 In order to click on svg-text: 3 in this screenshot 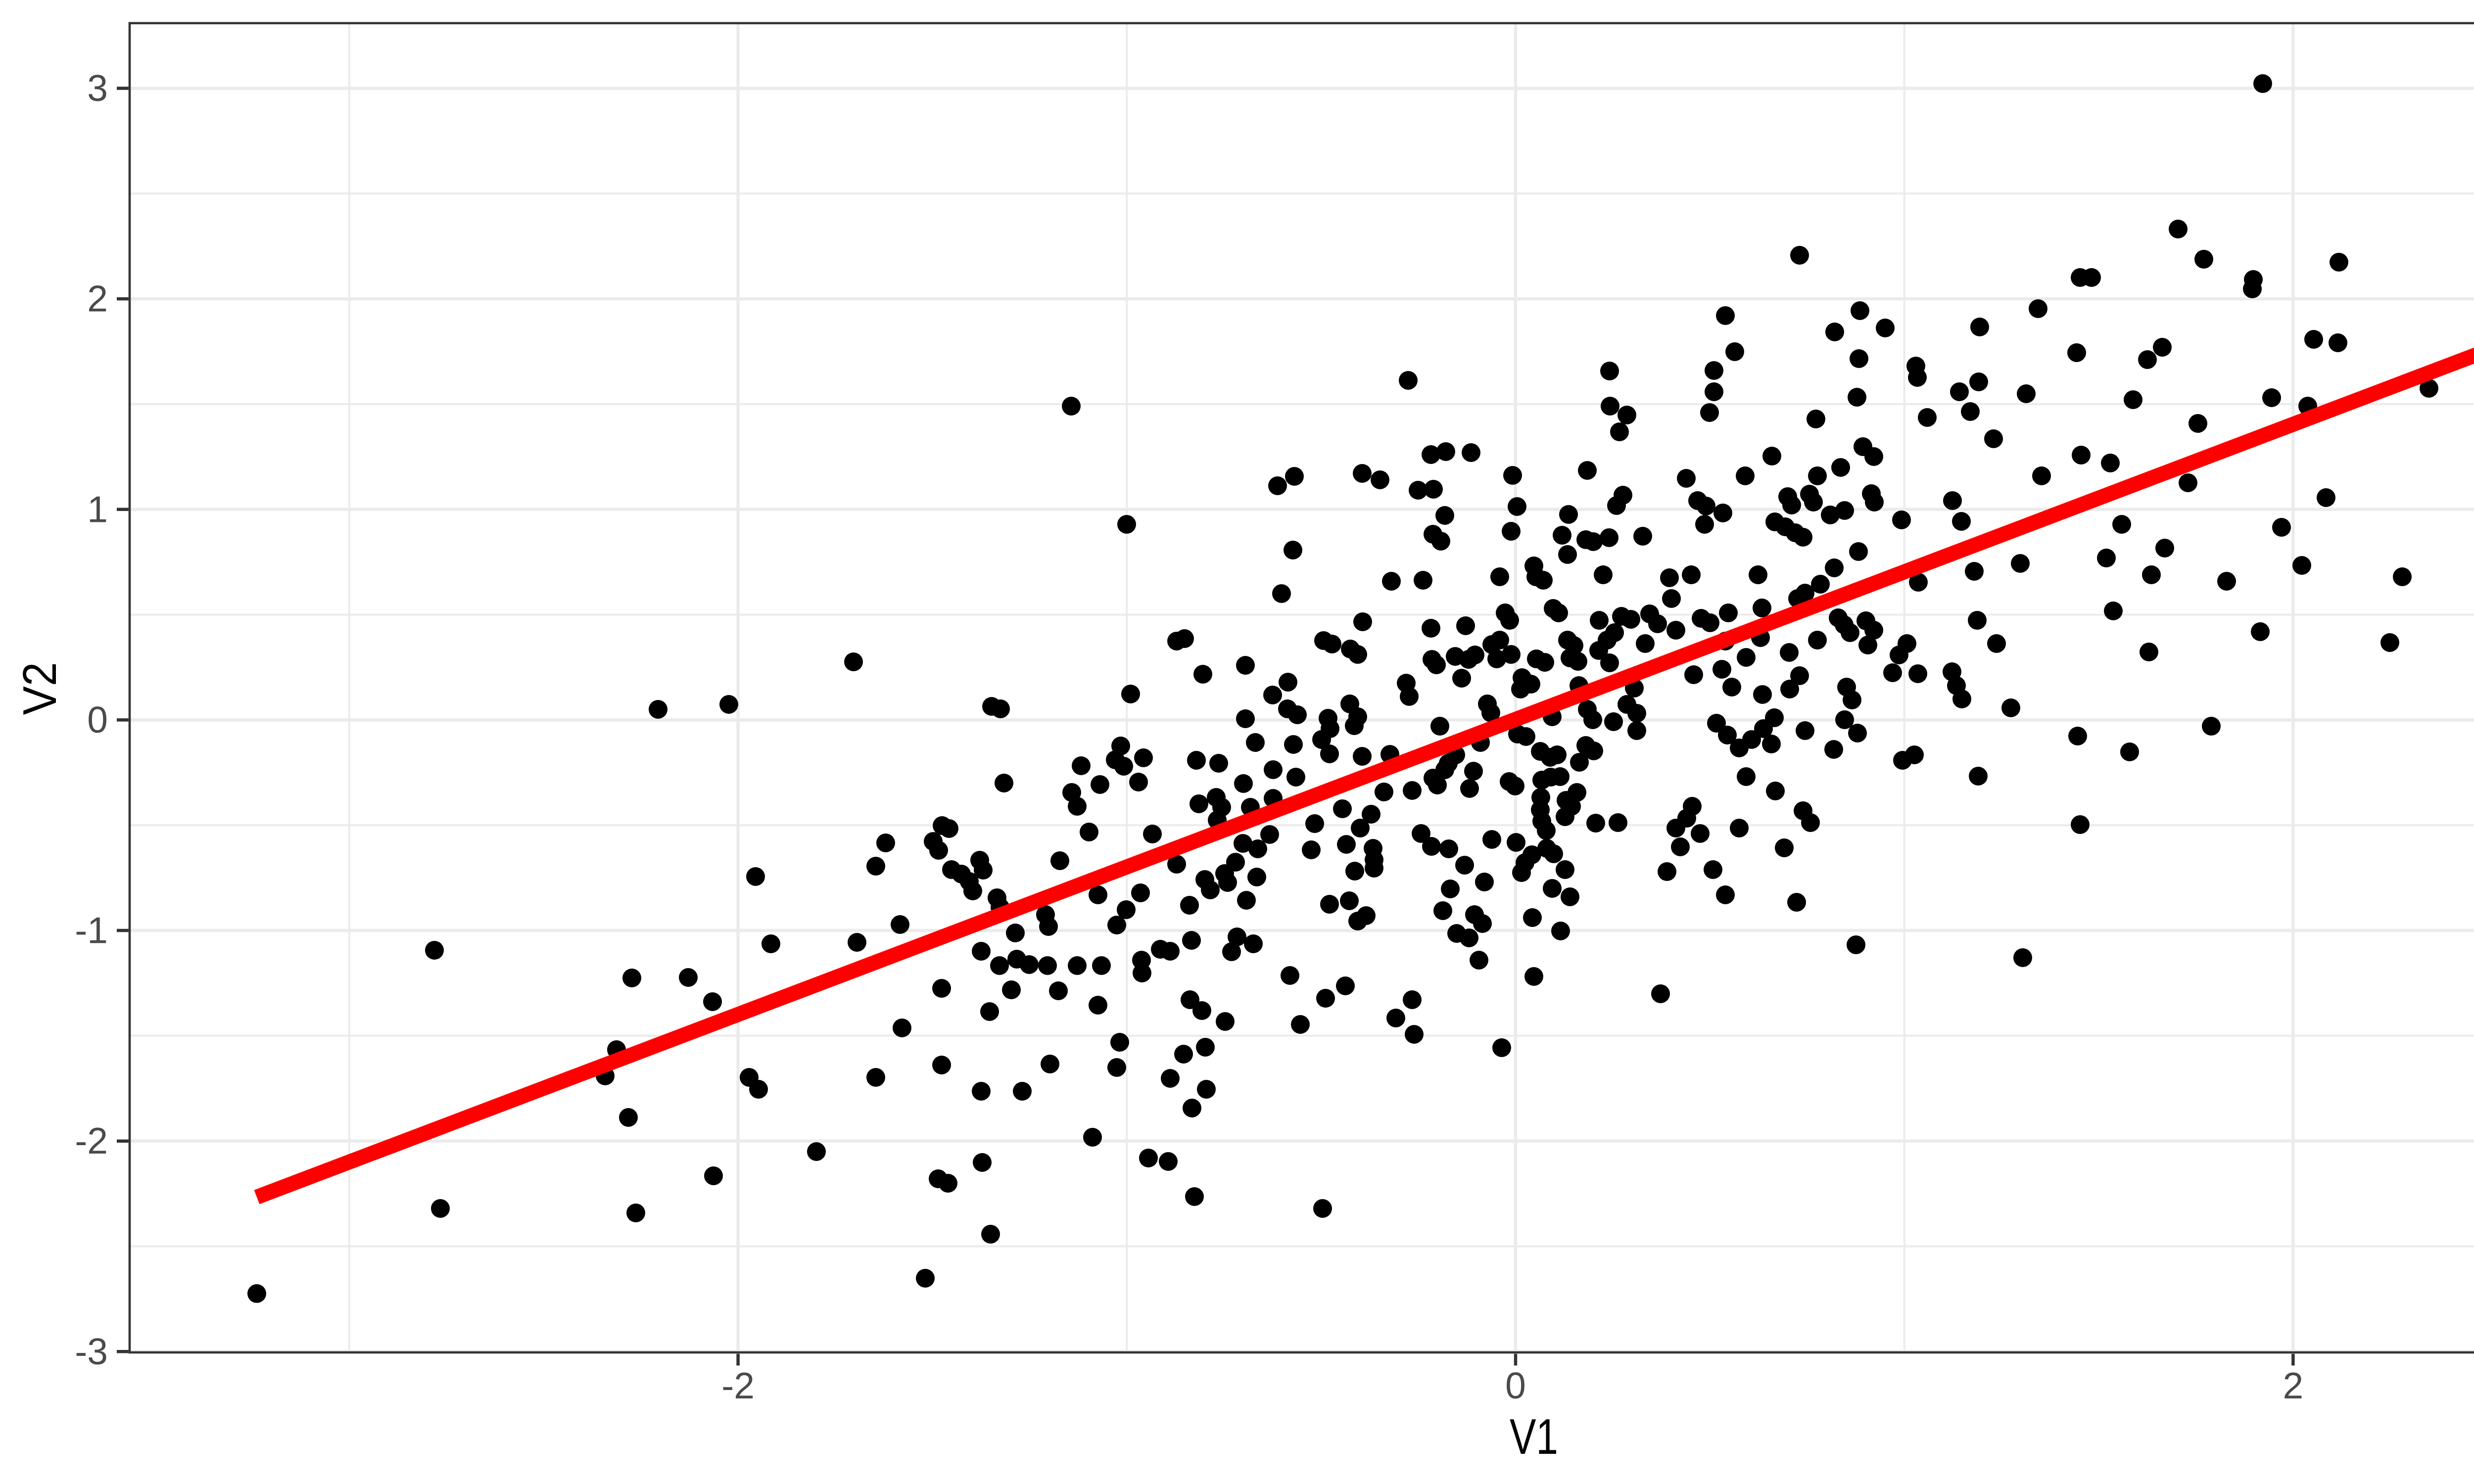, I will do `click(97, 88)`.